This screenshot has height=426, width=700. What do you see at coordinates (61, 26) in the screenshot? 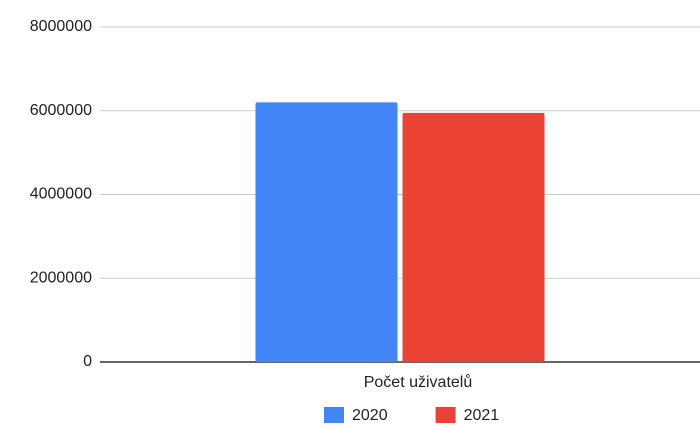
I see `y-tick-label: 8000000` at bounding box center [61, 26].